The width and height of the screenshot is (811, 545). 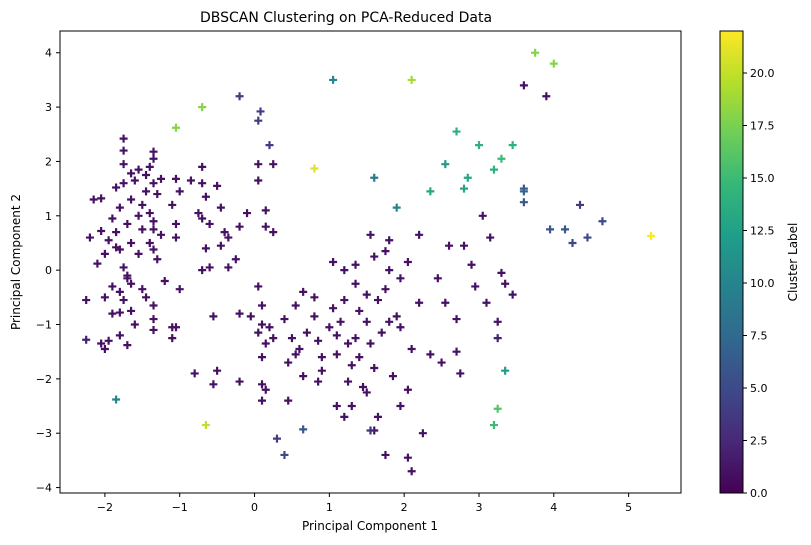 What do you see at coordinates (370, 526) in the screenshot?
I see `x-axis-label: Principal Component 1` at bounding box center [370, 526].